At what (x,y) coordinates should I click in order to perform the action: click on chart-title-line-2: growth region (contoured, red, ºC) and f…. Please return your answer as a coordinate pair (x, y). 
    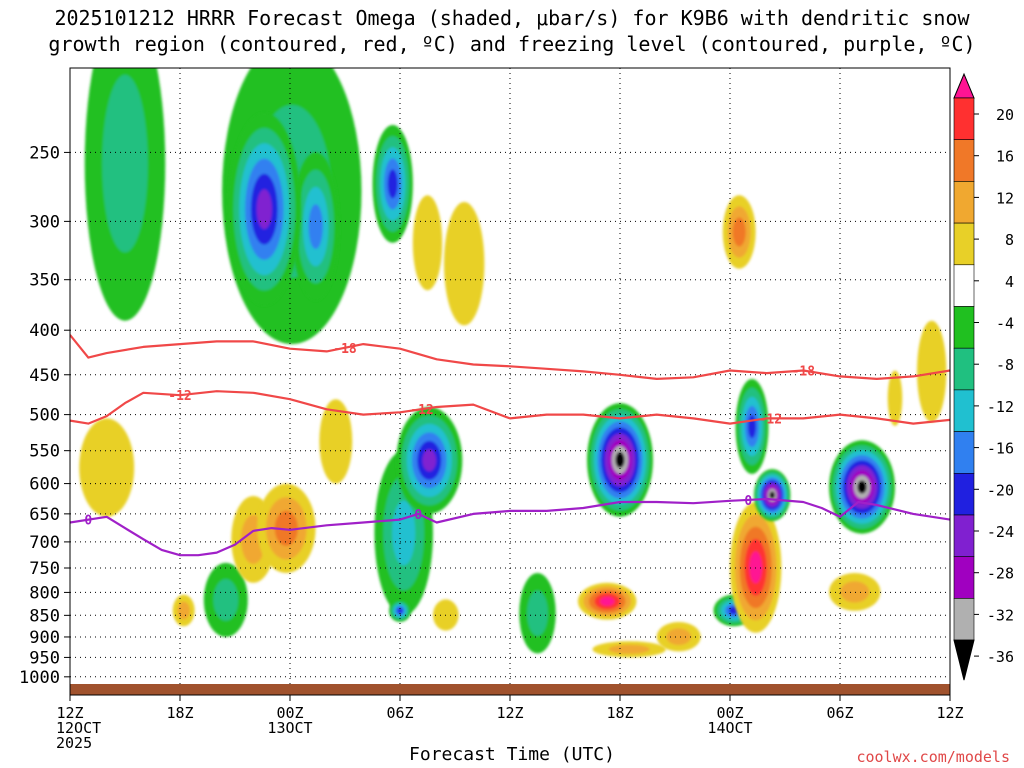
    Looking at the image, I should click on (512, 44).